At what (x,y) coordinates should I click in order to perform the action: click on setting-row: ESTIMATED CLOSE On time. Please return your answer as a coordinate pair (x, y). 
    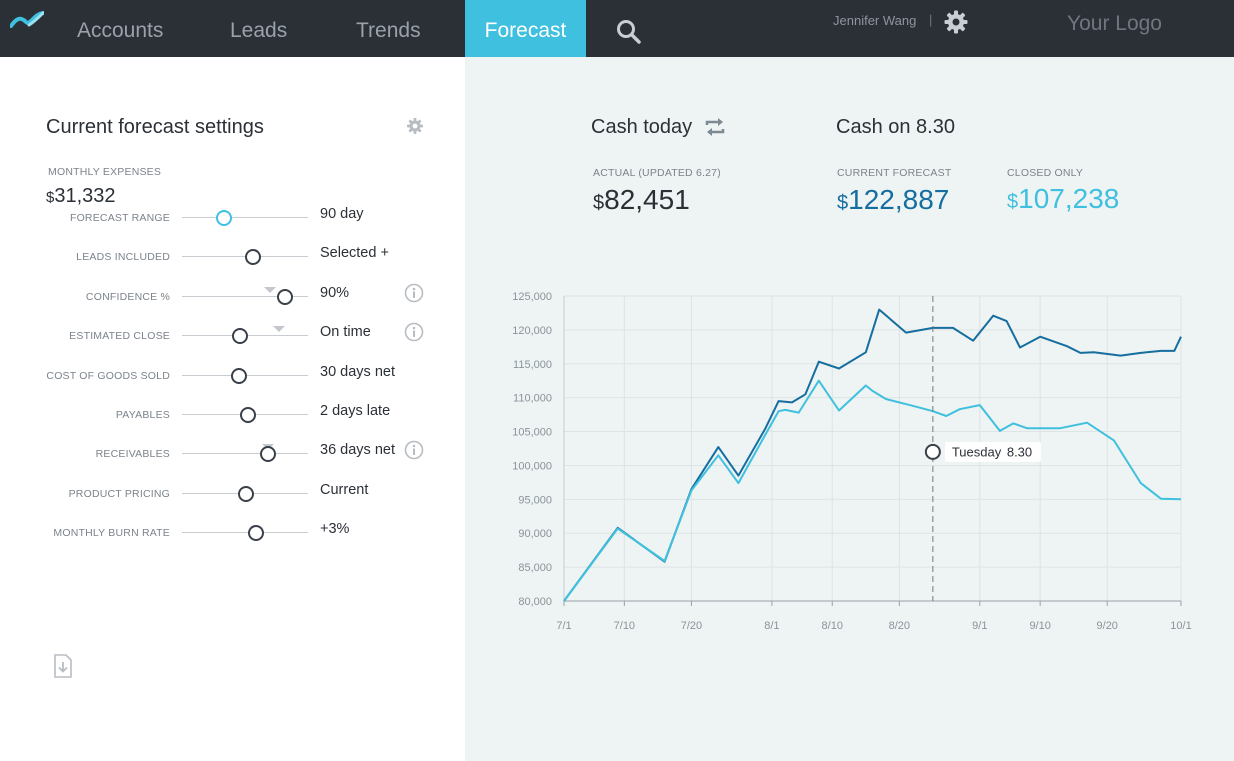
    Looking at the image, I should click on (232, 341).